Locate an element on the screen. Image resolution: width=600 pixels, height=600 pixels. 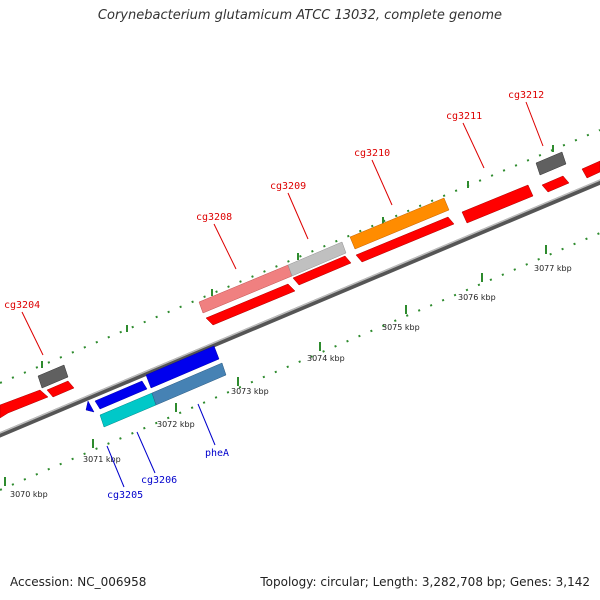
scale-label: 3071 kbp is located at coordinates (102, 459).